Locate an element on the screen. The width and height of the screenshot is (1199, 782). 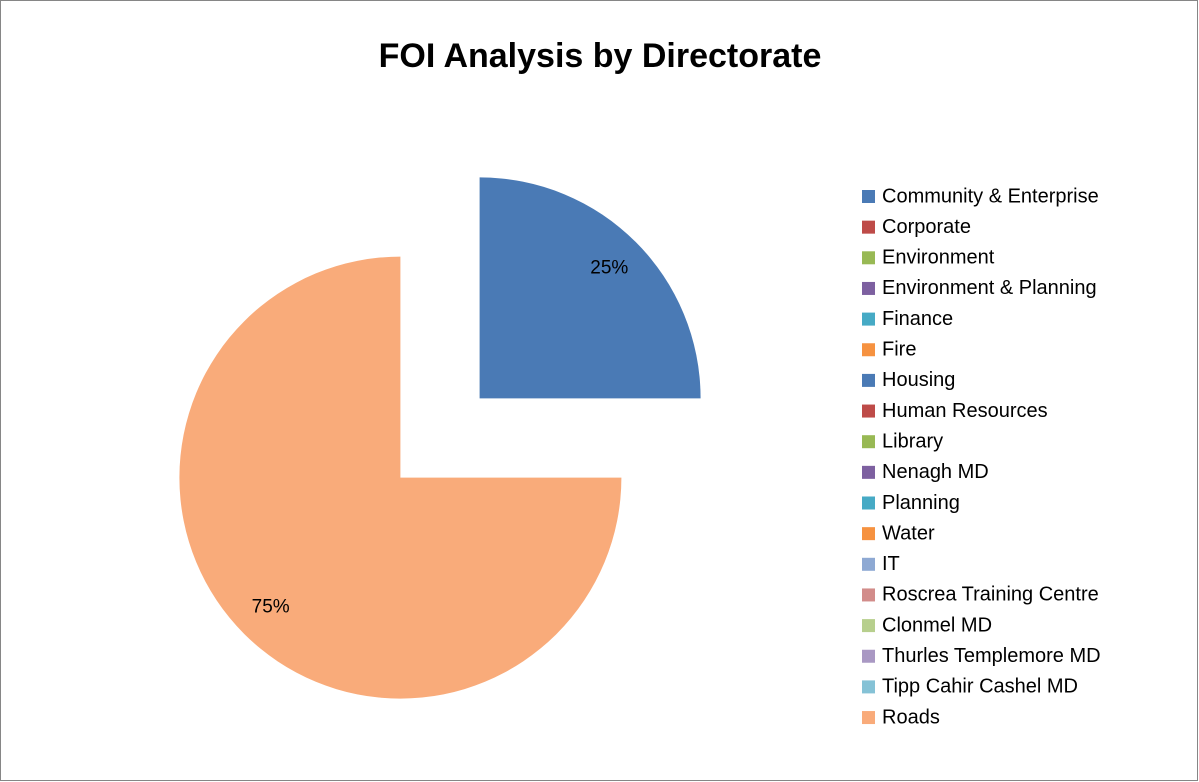
legend-label: Tipp Cahir Cashel MD is located at coordinates (980, 687).